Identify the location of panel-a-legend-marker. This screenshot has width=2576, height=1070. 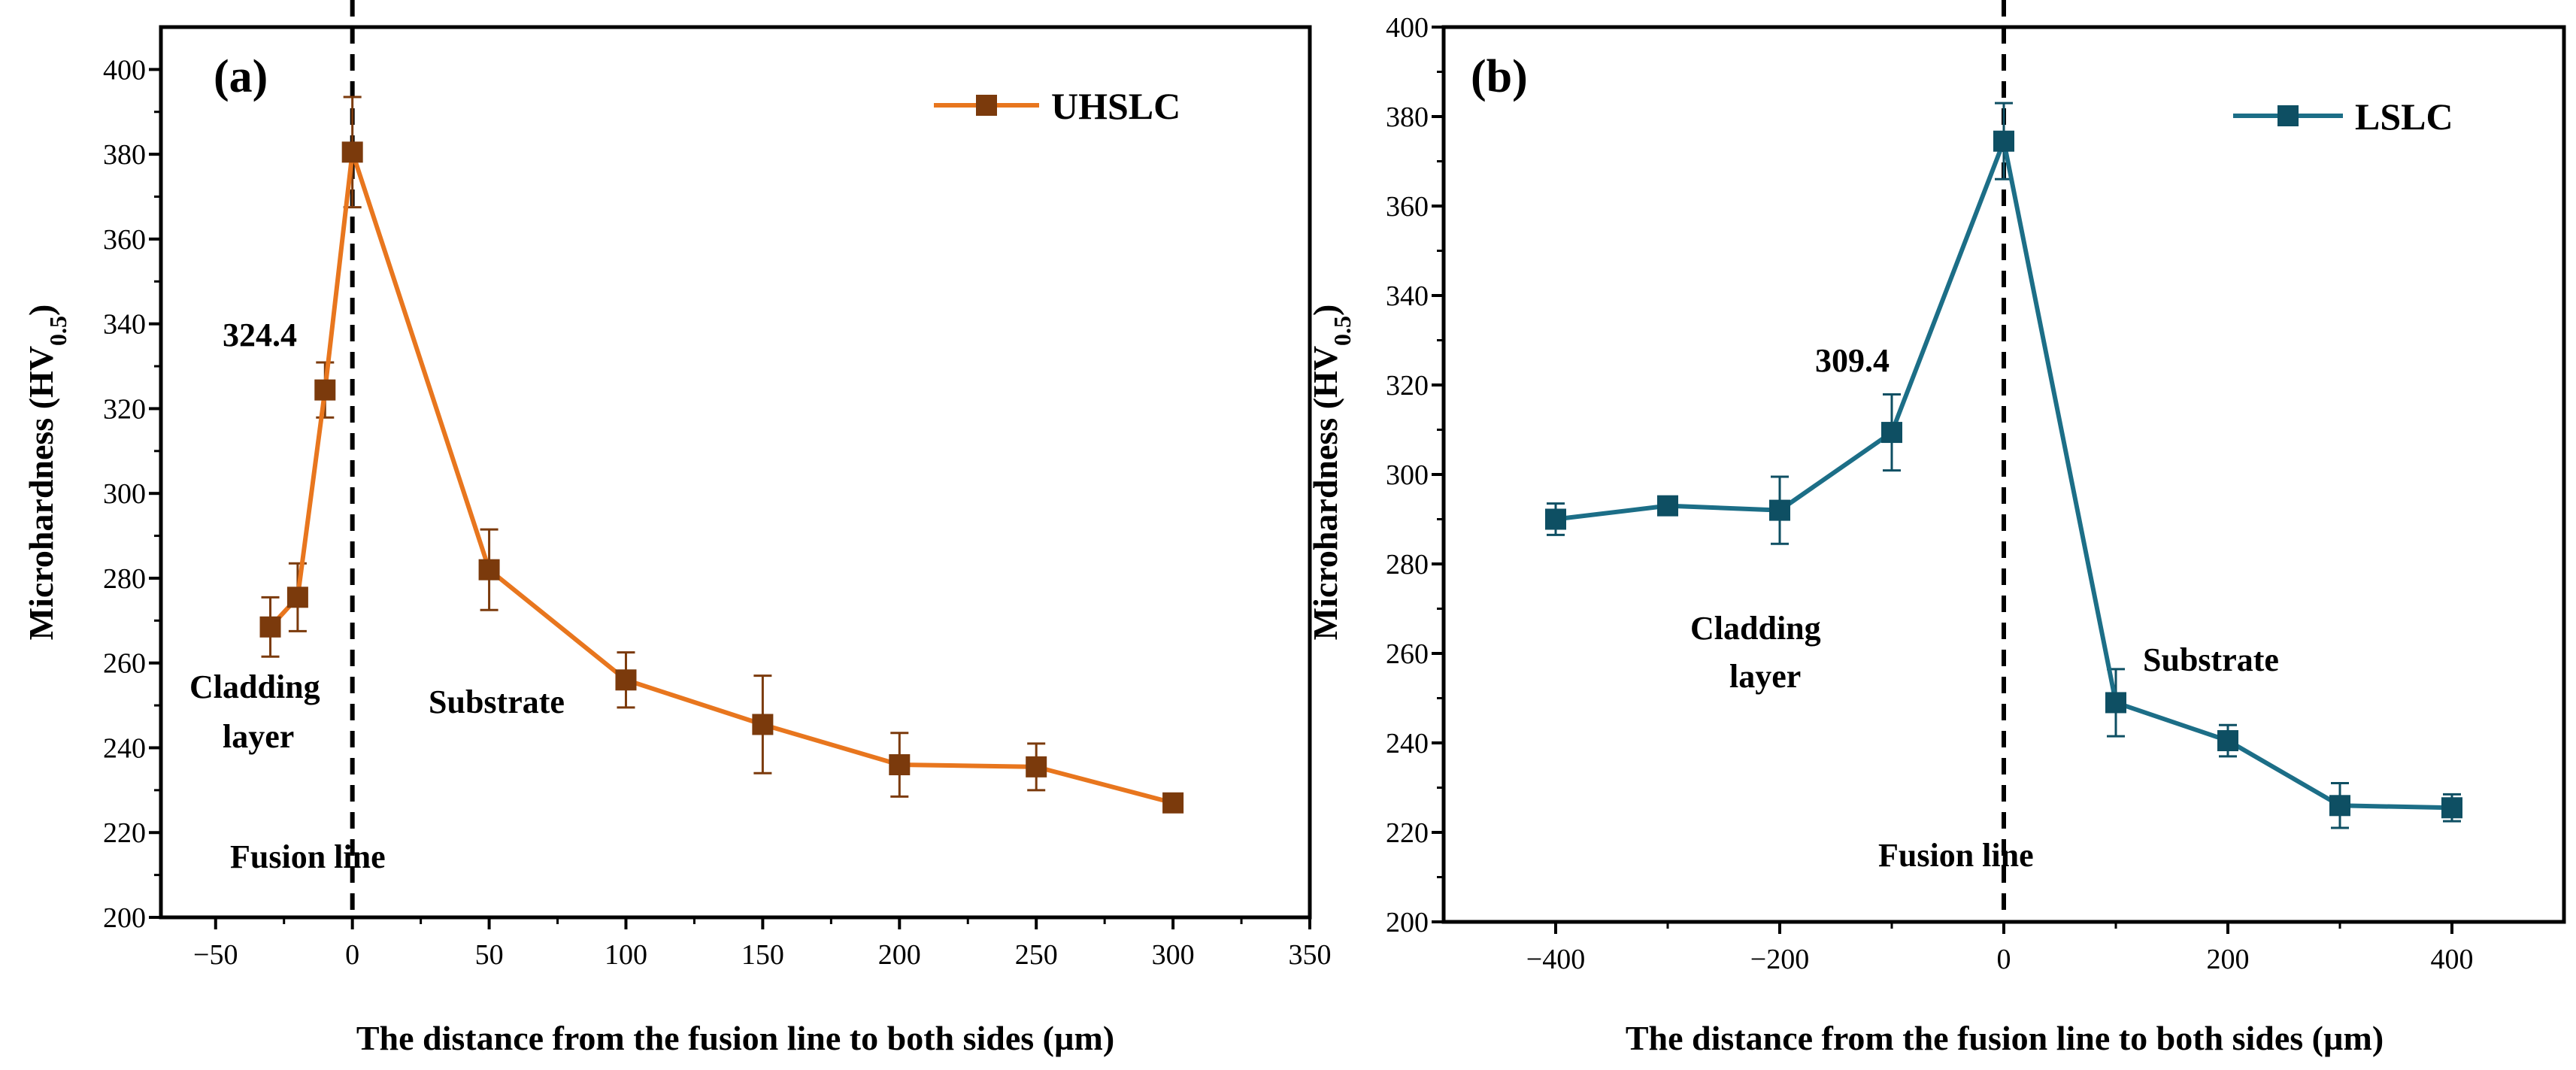
(986, 105).